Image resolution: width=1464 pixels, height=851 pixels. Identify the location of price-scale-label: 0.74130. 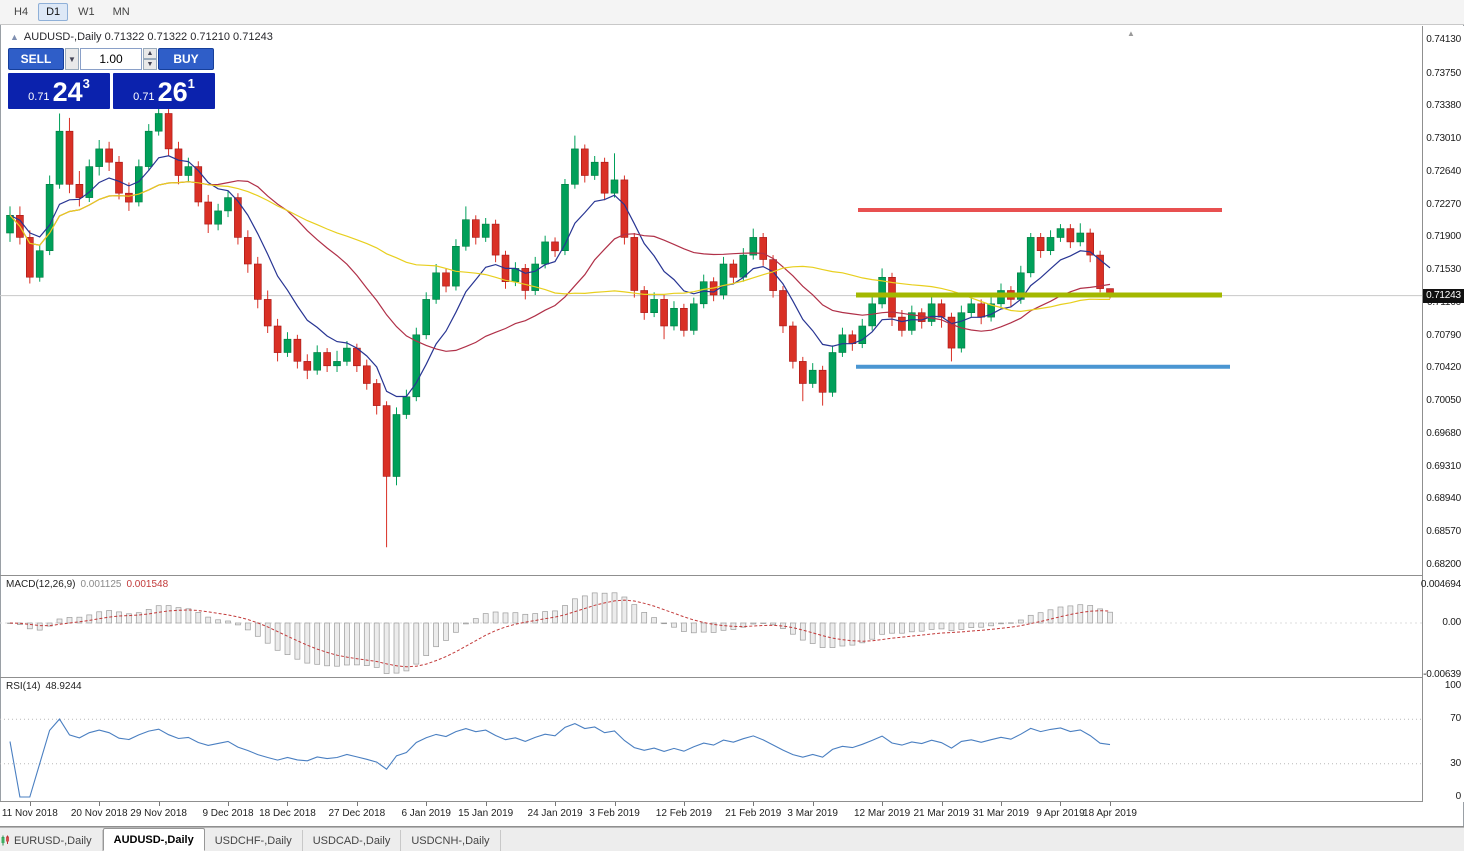
(1443, 39).